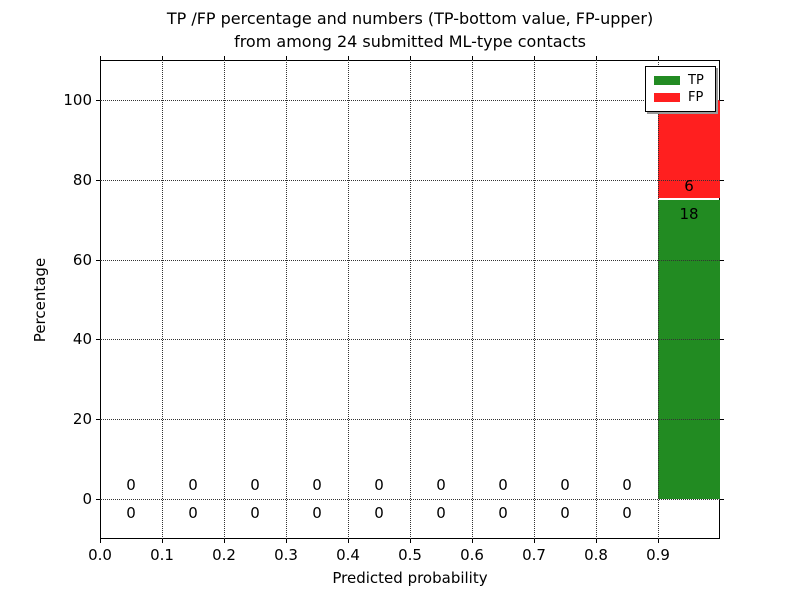 The image size is (800, 600). Describe the element at coordinates (77, 99) in the screenshot. I see `y-tick-label: 100` at that location.